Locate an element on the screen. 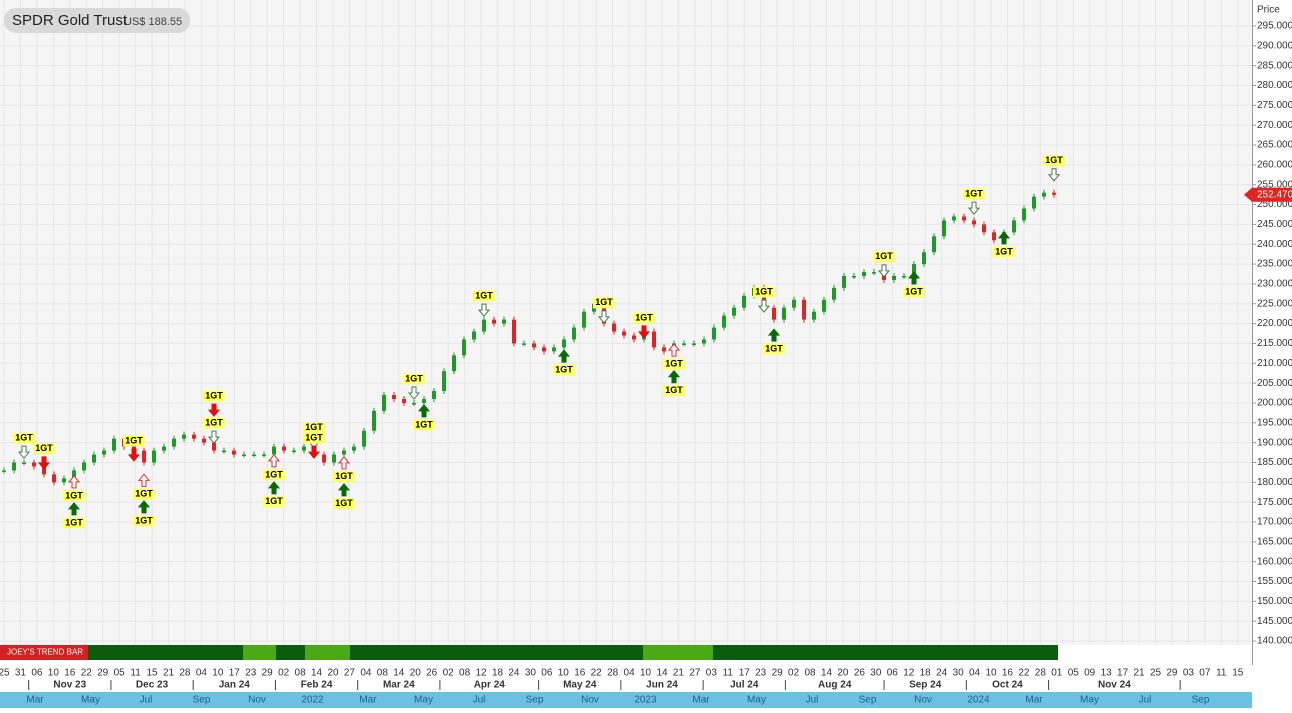 This screenshot has height=713, width=1292. y-tick-label: 185.000 is located at coordinates (1274, 462).